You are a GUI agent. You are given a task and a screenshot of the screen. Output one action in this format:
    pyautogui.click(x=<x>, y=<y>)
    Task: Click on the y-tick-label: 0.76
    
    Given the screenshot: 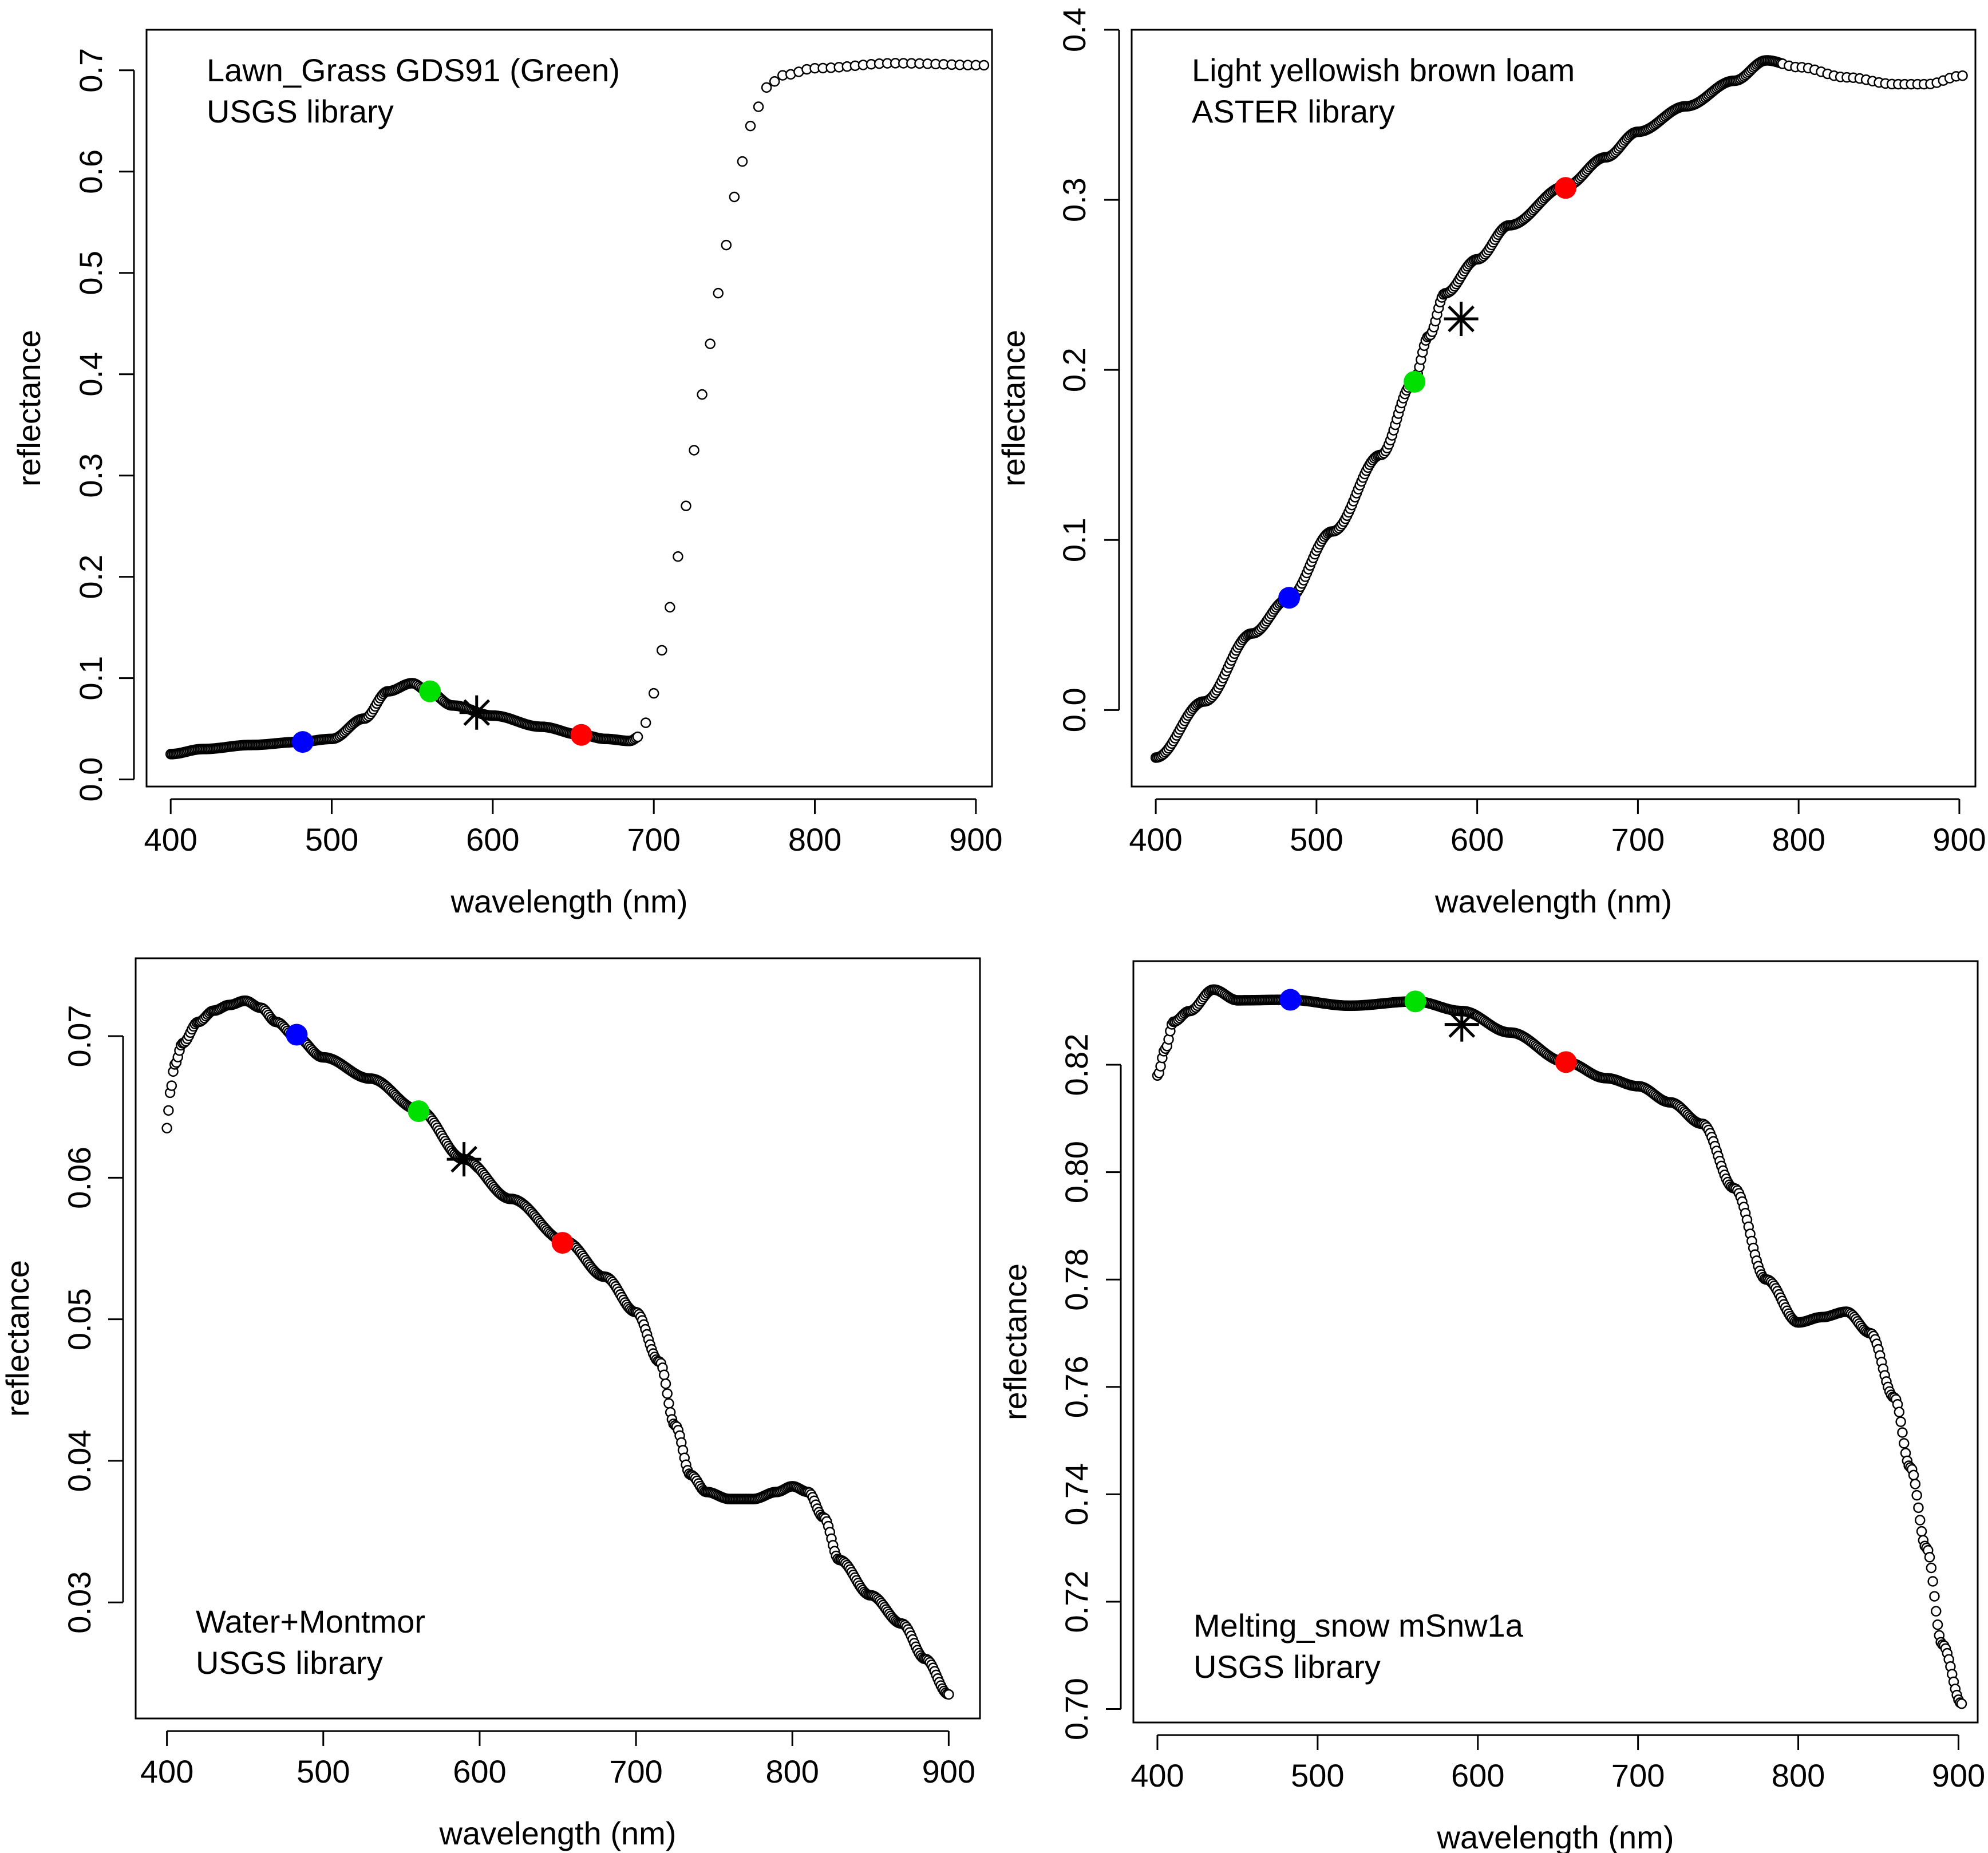 What is the action you would take?
    pyautogui.click(x=1076, y=1387)
    